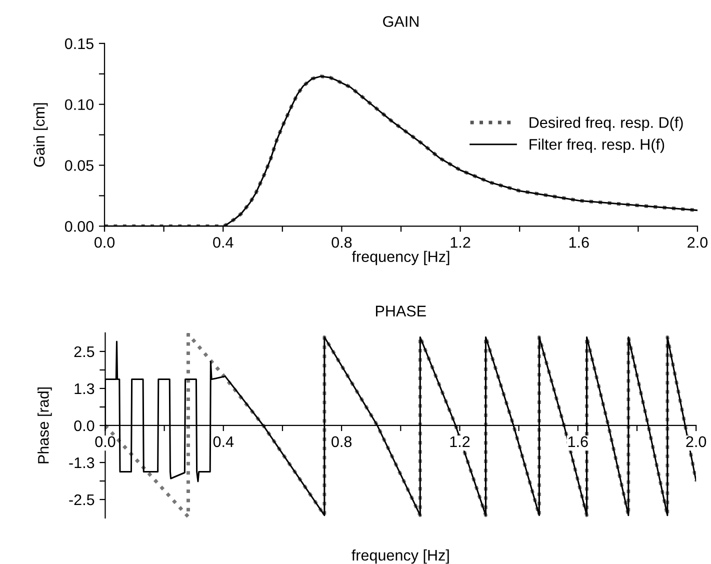 The height and width of the screenshot is (564, 711). Describe the element at coordinates (401, 311) in the screenshot. I see `chart-title: PHASE` at that location.